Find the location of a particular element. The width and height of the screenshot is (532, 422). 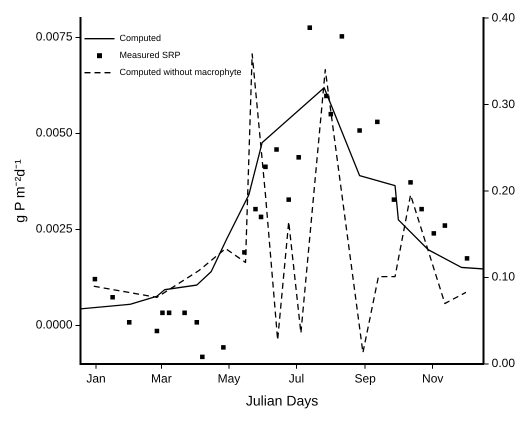

x-axis-title: Julian Days is located at coordinates (282, 400).